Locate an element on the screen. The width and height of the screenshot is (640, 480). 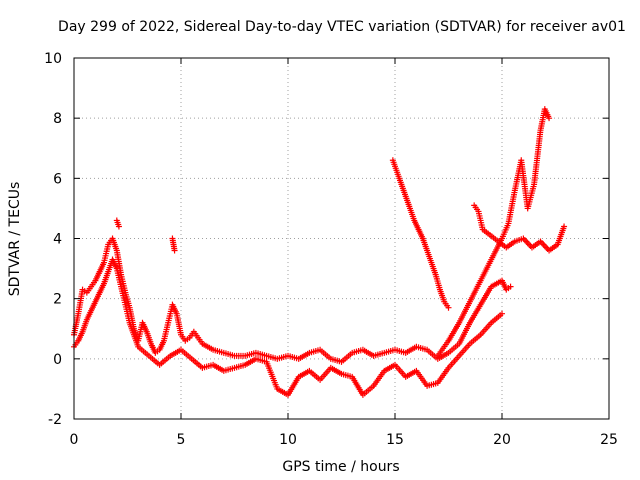
y-tick-labels: -2 0 2 4 6 8 10 is located at coordinates (53, 239).